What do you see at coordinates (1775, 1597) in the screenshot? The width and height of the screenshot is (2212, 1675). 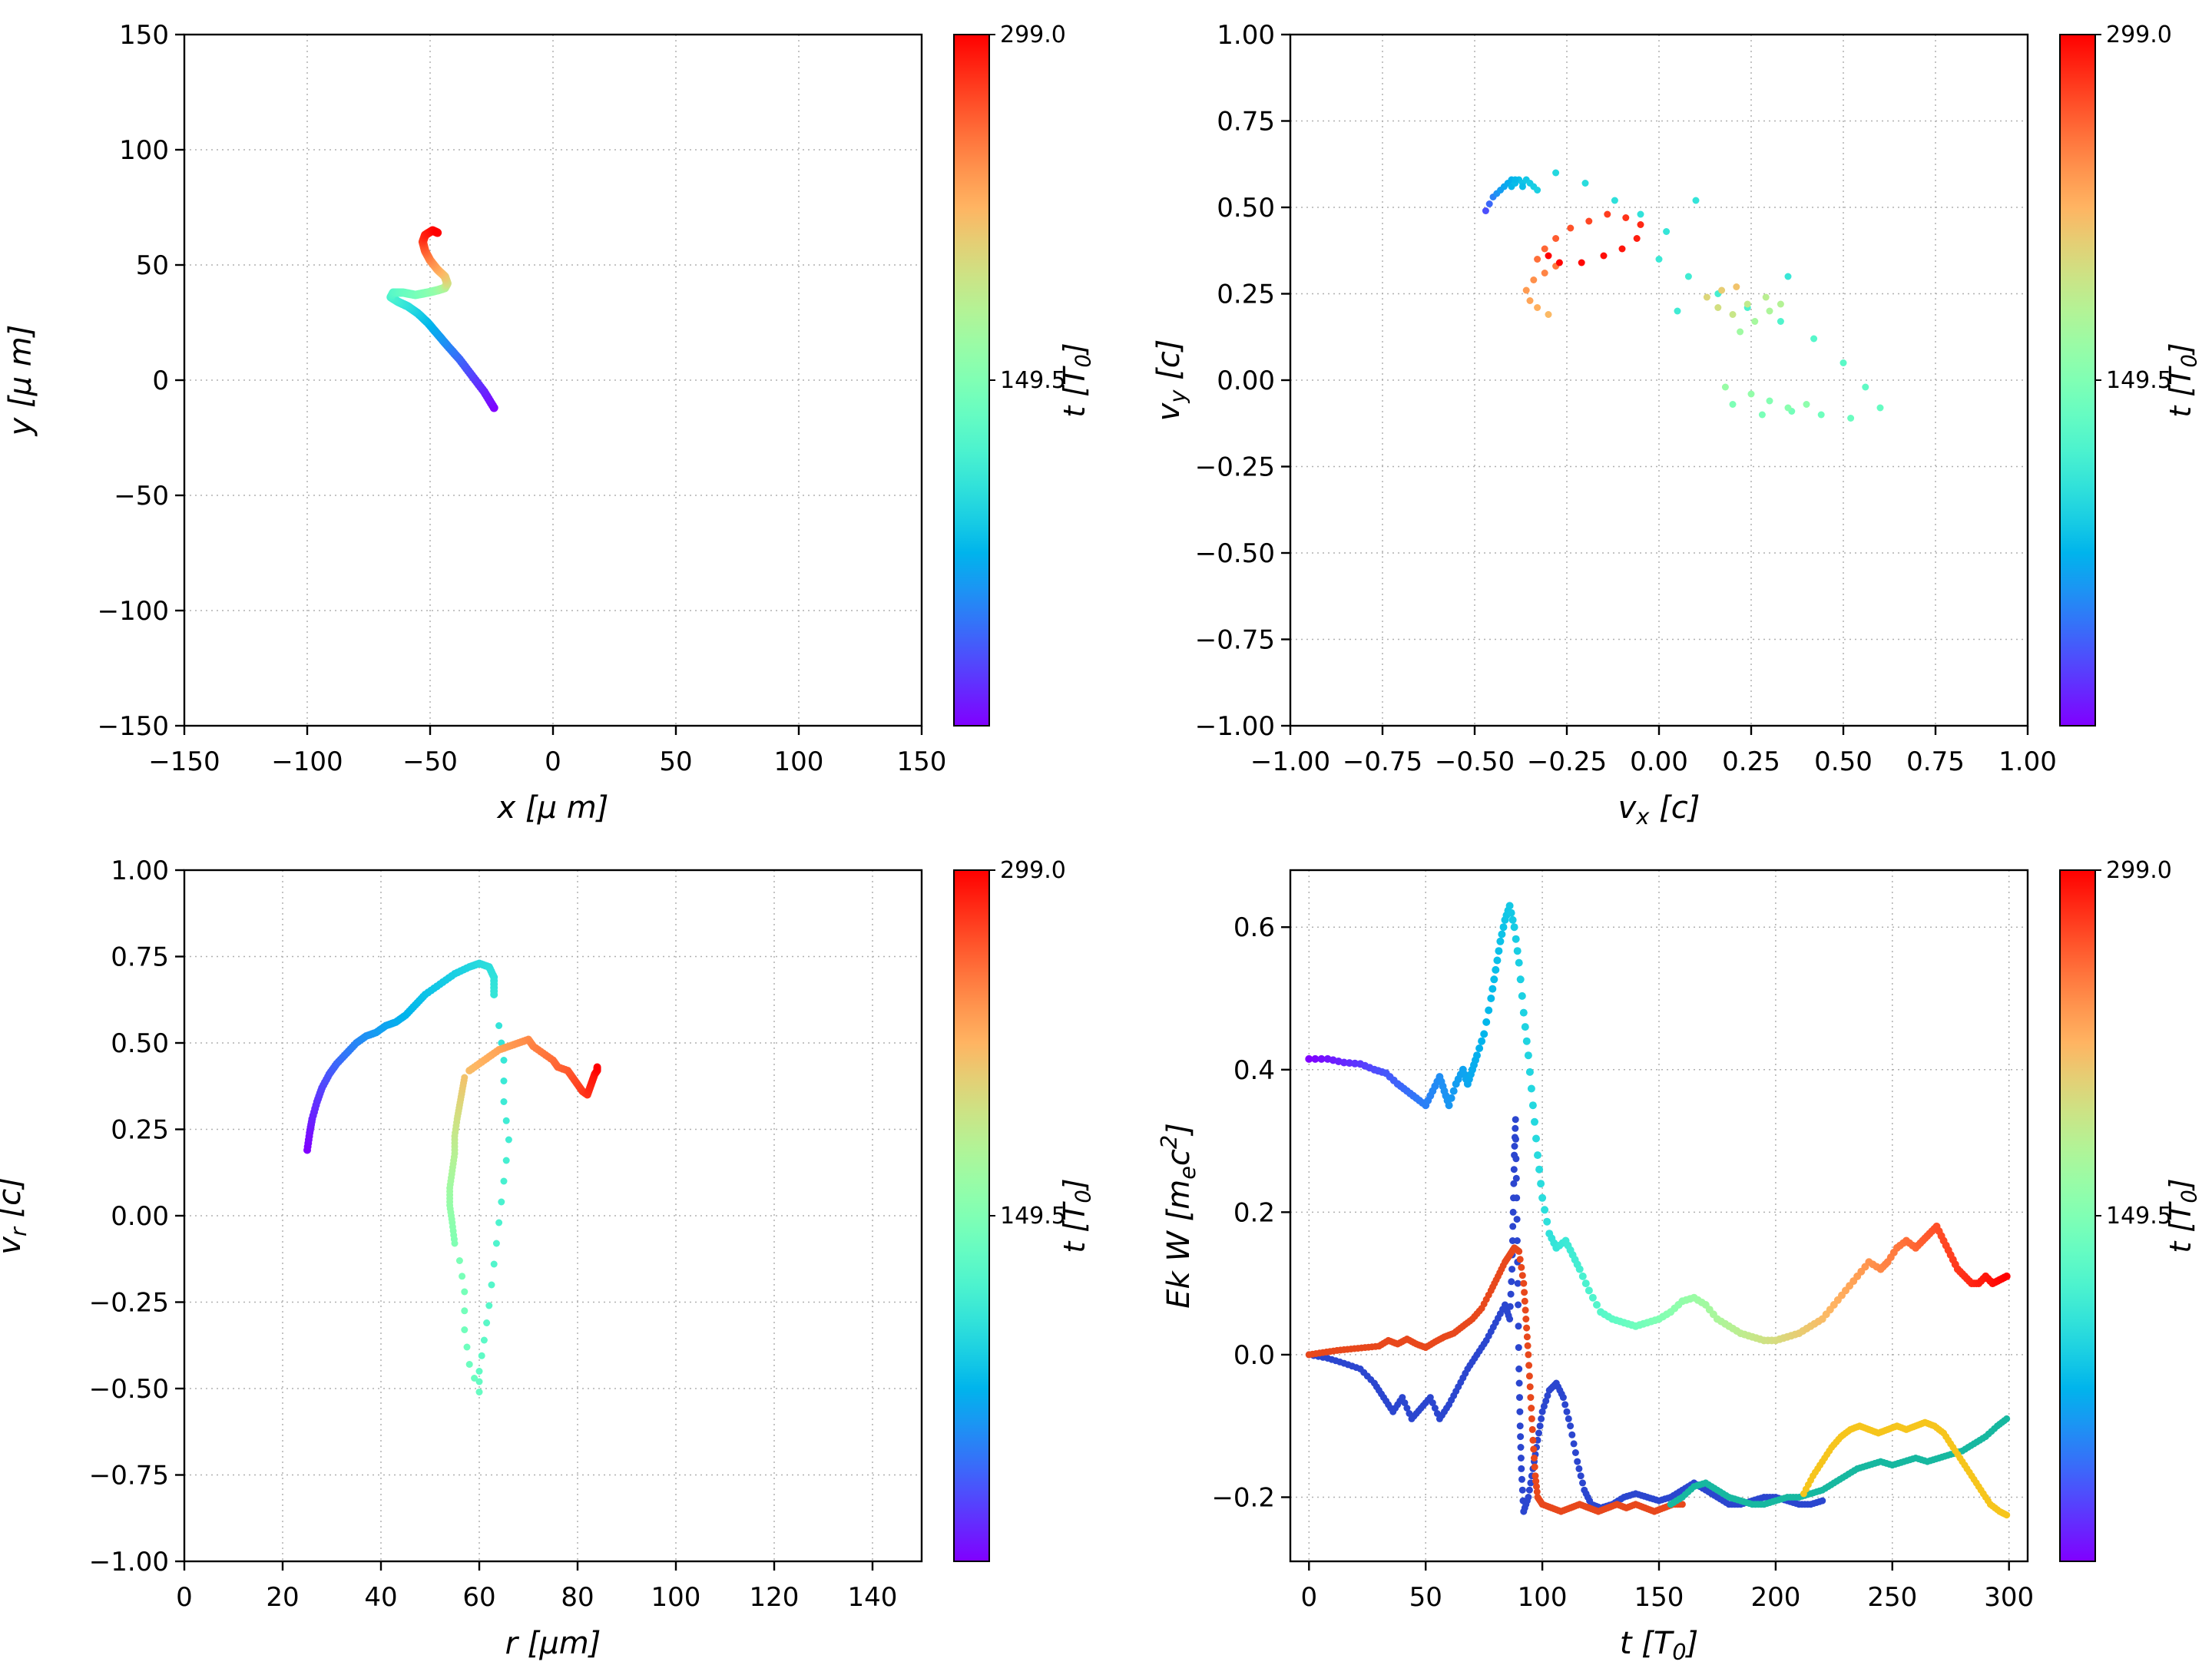 I see `x-tick-label: 200` at bounding box center [1775, 1597].